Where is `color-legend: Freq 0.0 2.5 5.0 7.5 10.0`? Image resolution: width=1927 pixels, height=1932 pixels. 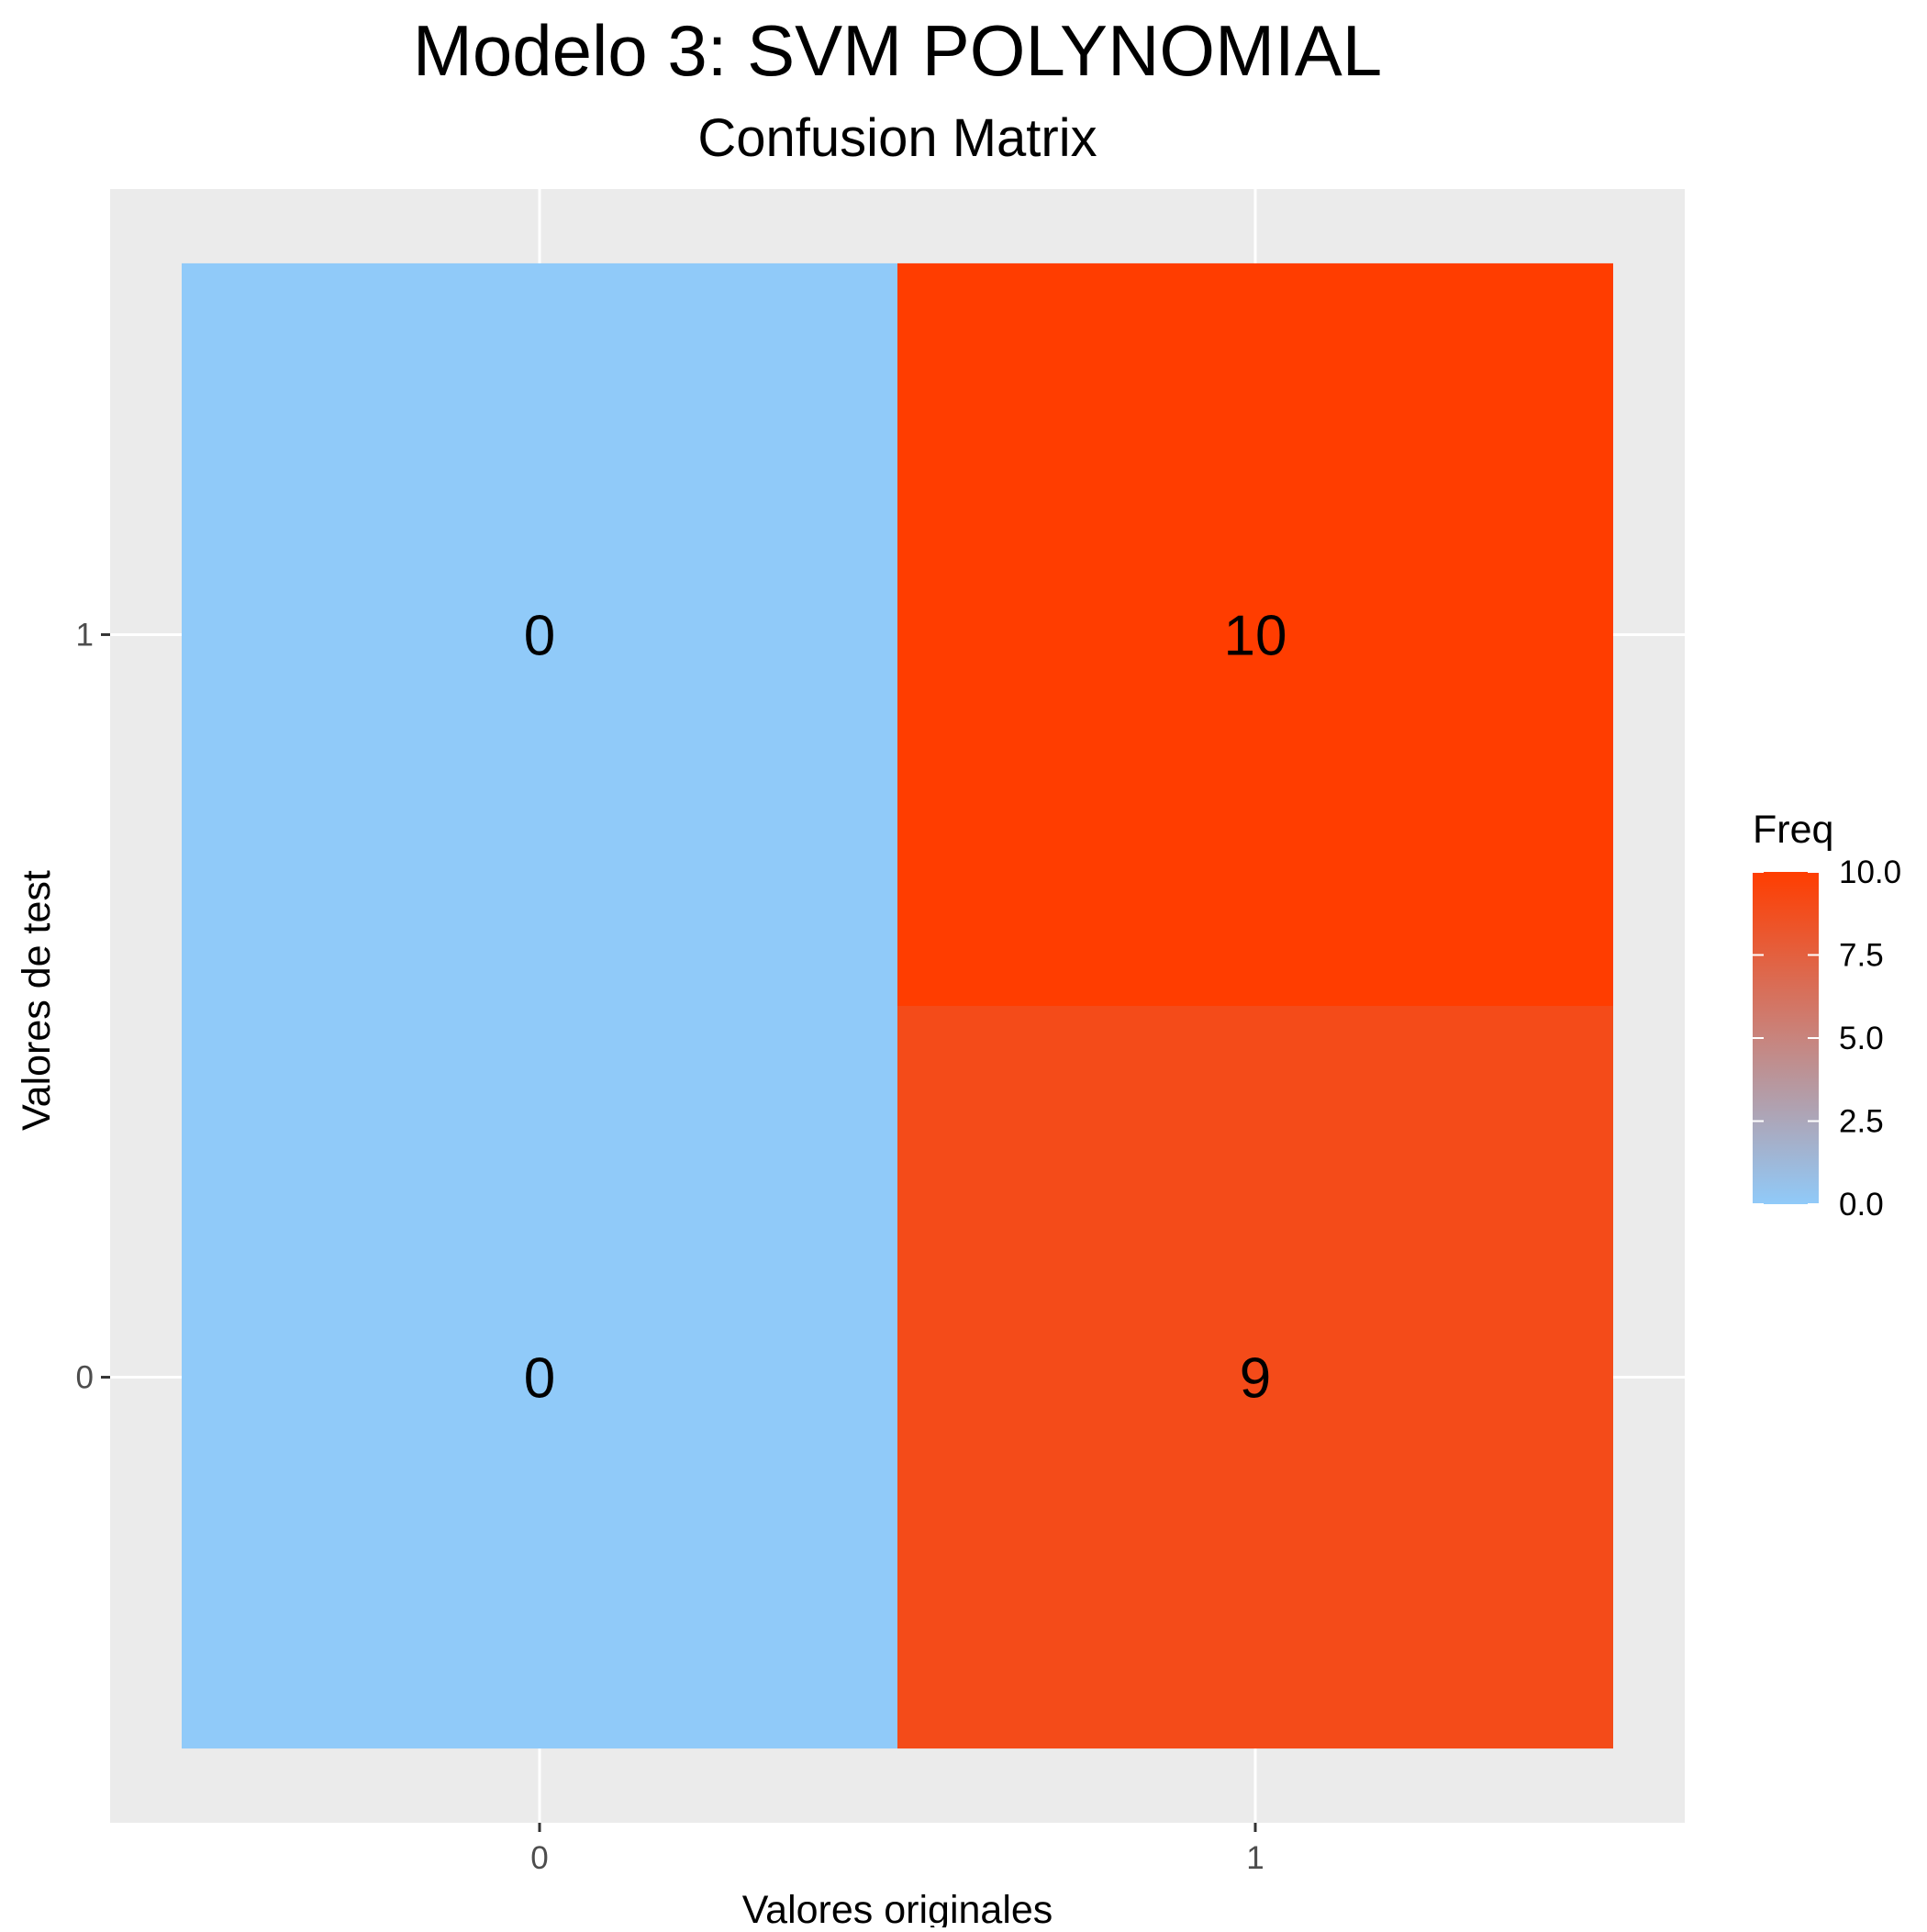
color-legend: Freq 0.0 2.5 5.0 7.5 10.0 is located at coordinates (1827, 1016).